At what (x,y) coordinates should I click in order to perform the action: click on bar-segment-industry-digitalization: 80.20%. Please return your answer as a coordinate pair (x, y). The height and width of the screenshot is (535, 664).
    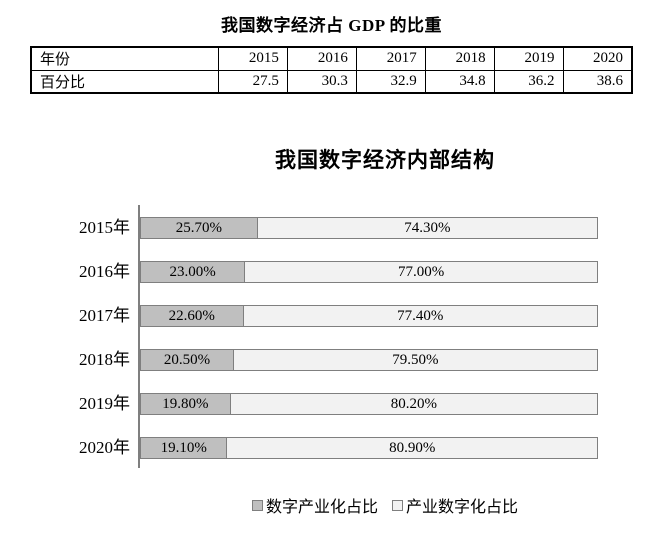
    Looking at the image, I should click on (414, 404).